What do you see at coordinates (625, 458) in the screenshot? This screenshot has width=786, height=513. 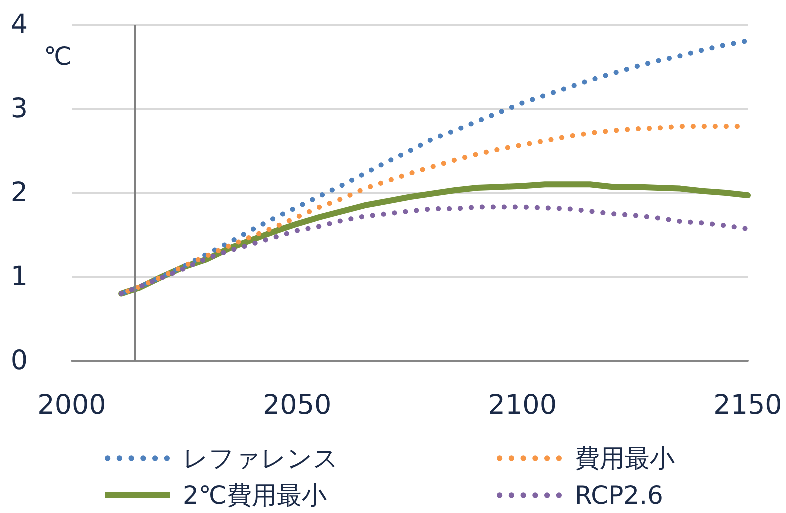 I see `legend-label: 費用最小` at bounding box center [625, 458].